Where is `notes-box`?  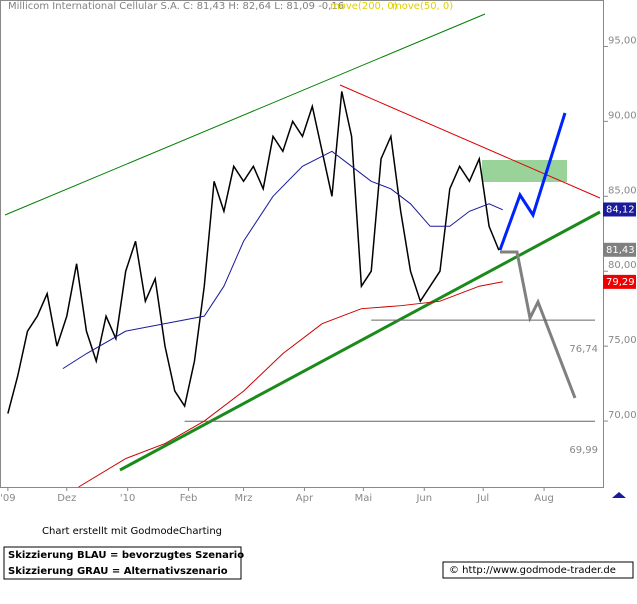 notes-box is located at coordinates (122, 563).